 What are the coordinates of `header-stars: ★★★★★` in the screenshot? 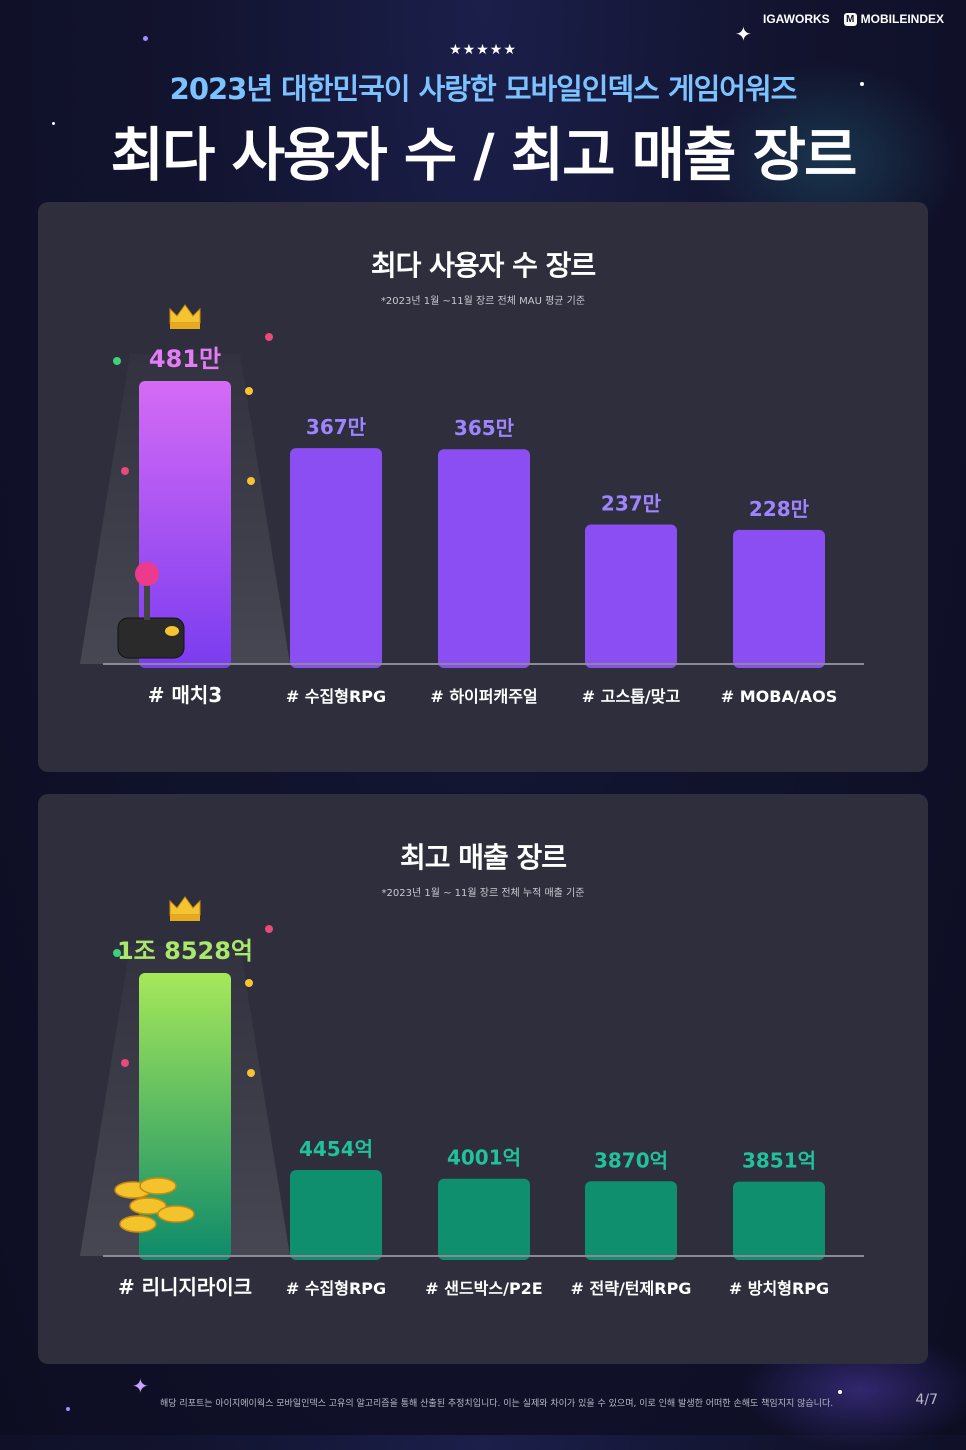 It's located at (483, 50).